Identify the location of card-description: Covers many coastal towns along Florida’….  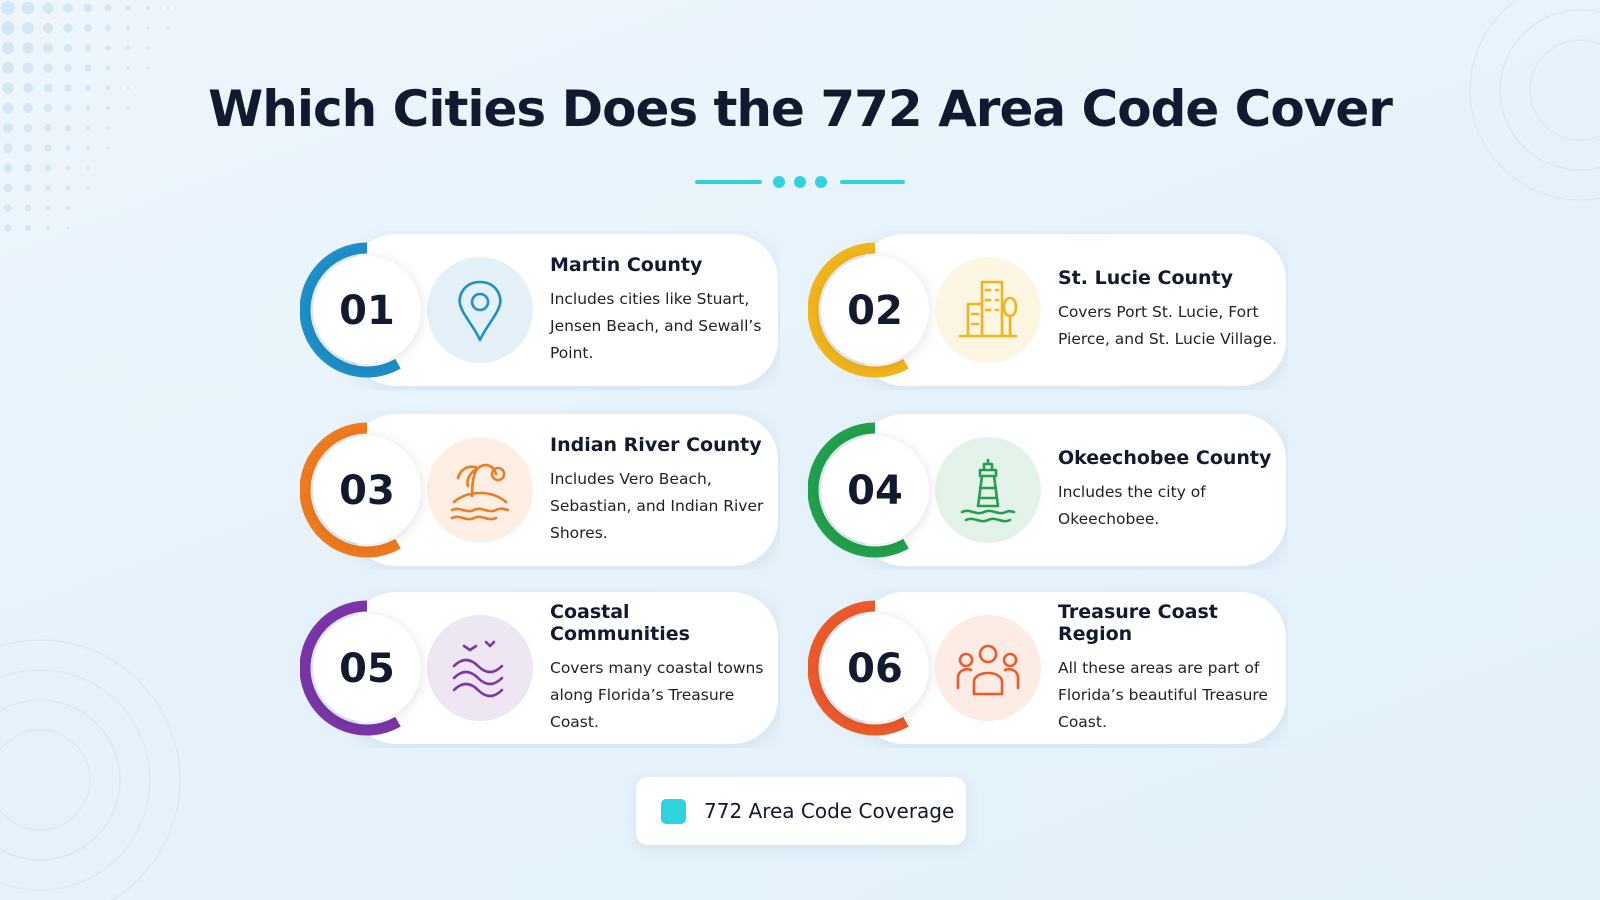
(657, 694).